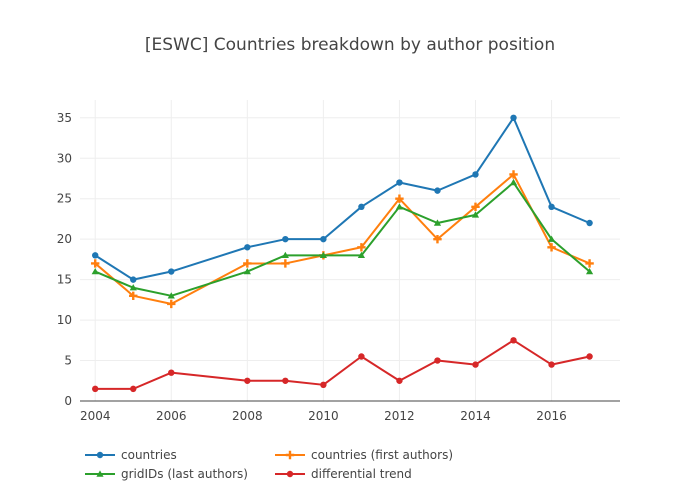  Describe the element at coordinates (64, 199) in the screenshot. I see `y-tick-label: 25` at that location.